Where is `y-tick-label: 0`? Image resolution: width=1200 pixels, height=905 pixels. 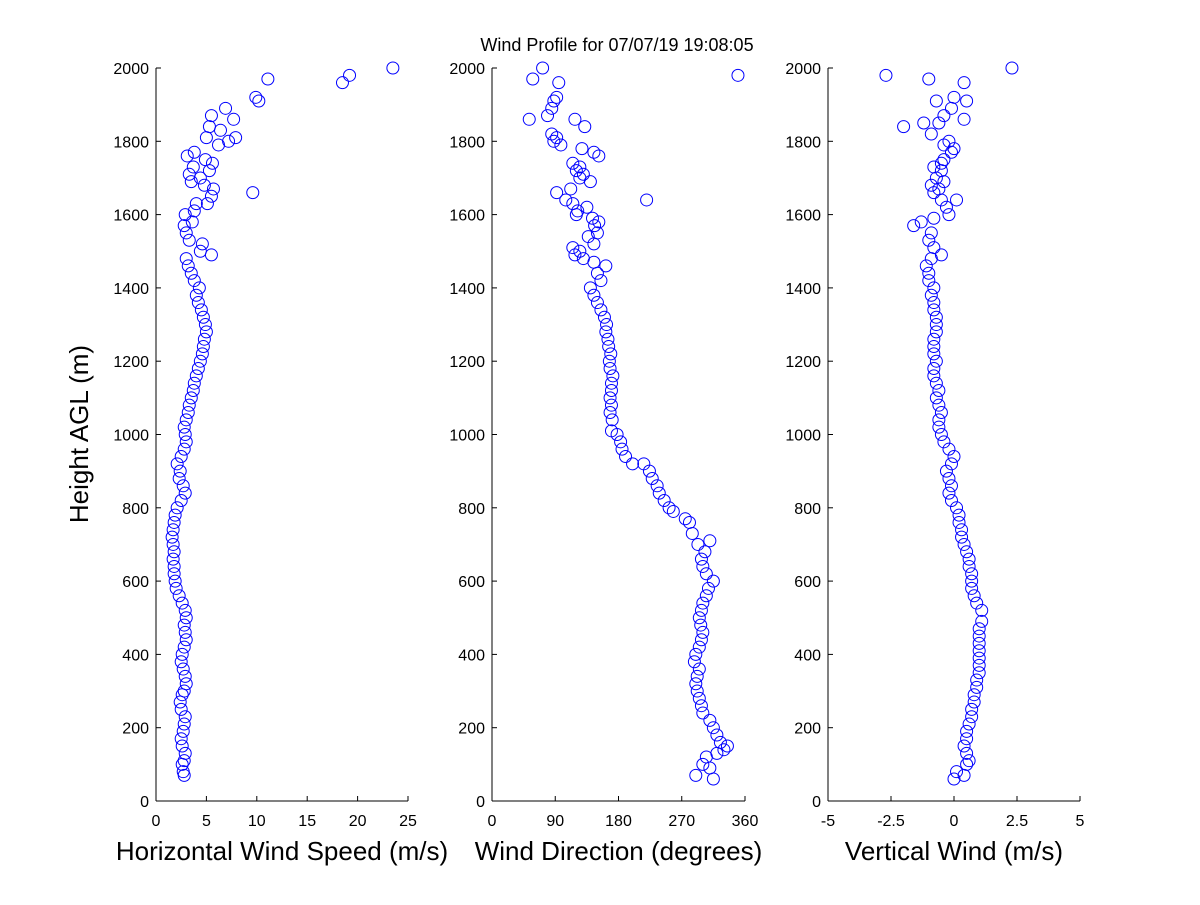 y-tick-label: 0 is located at coordinates (144, 802).